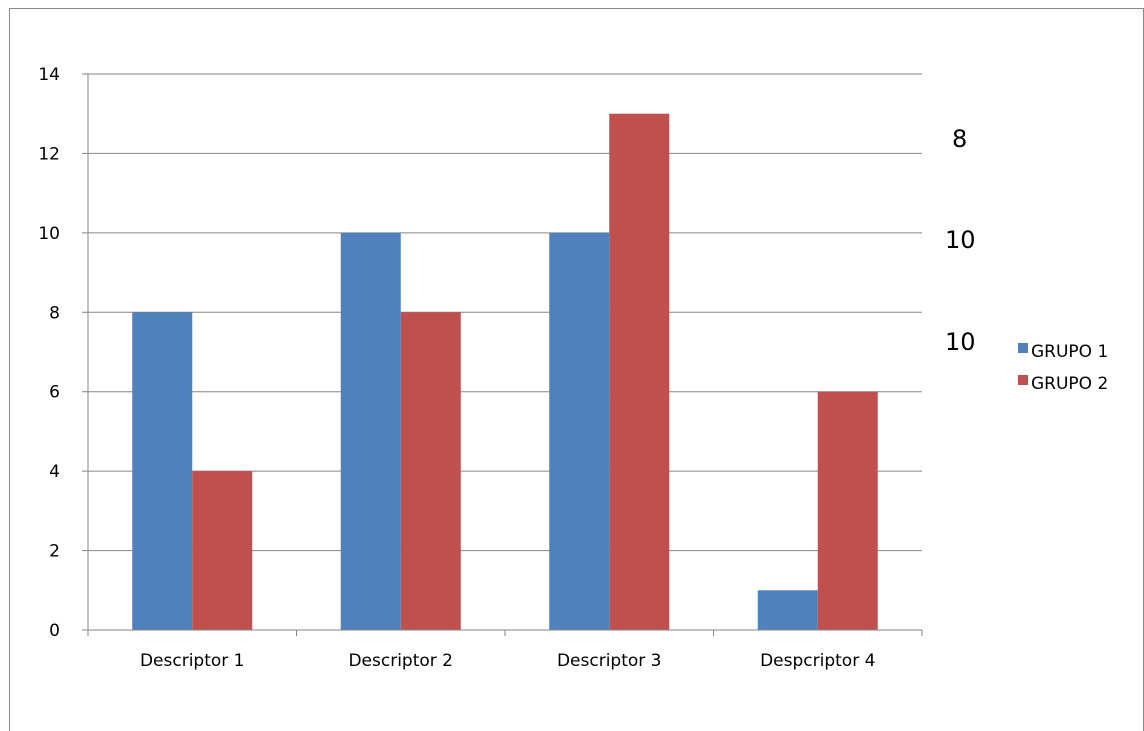 The width and height of the screenshot is (1144, 731). What do you see at coordinates (960, 139) in the screenshot?
I see `overlay-number-1: 8` at bounding box center [960, 139].